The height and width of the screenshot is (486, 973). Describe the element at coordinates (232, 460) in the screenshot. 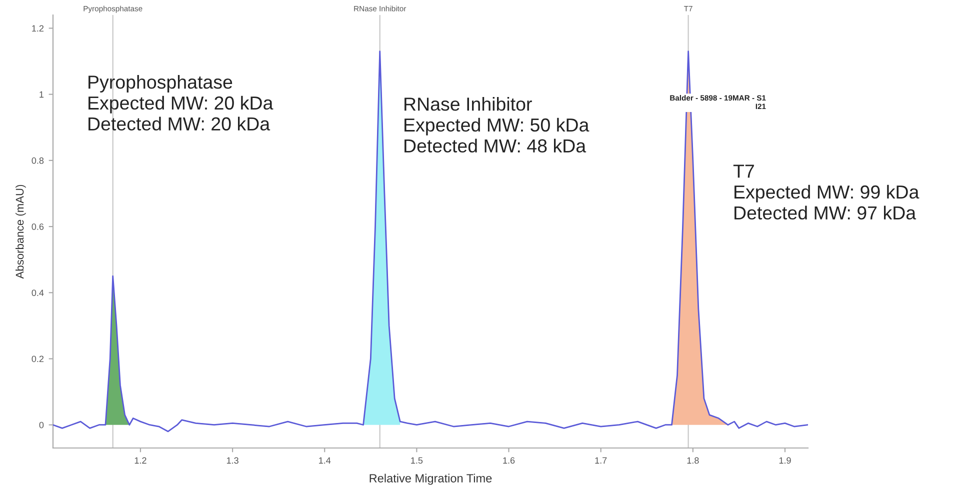

I see `x-tick-label: 1.3` at that location.